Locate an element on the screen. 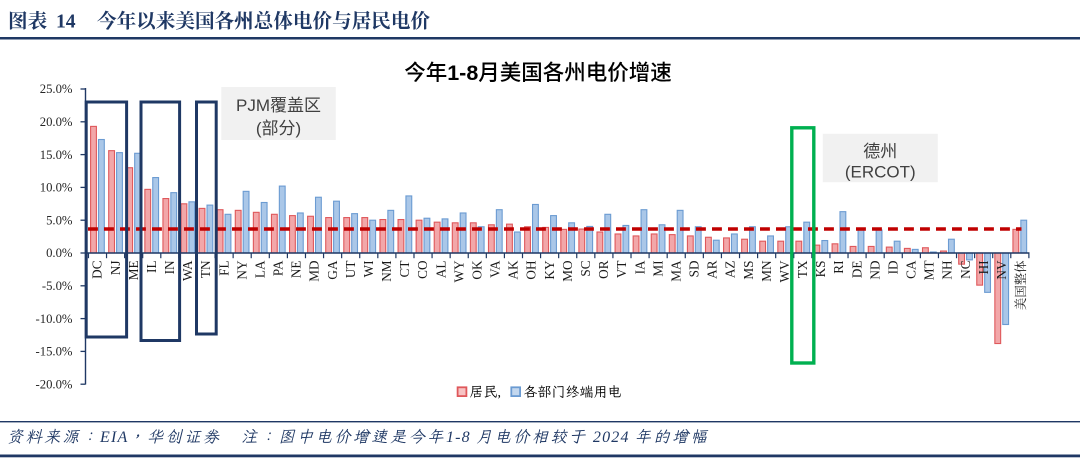  svg-text: (ERCOT) is located at coordinates (880, 172).